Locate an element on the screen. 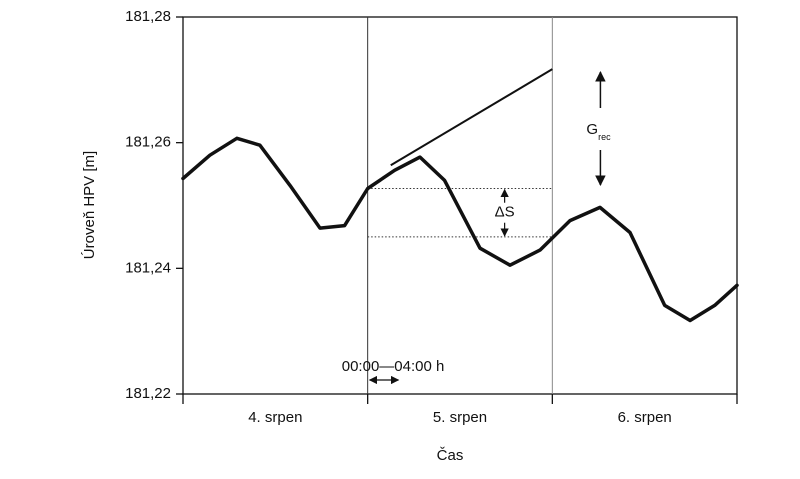 This screenshot has height=479, width=800. y-tick-label: 181,28 is located at coordinates (148, 16).